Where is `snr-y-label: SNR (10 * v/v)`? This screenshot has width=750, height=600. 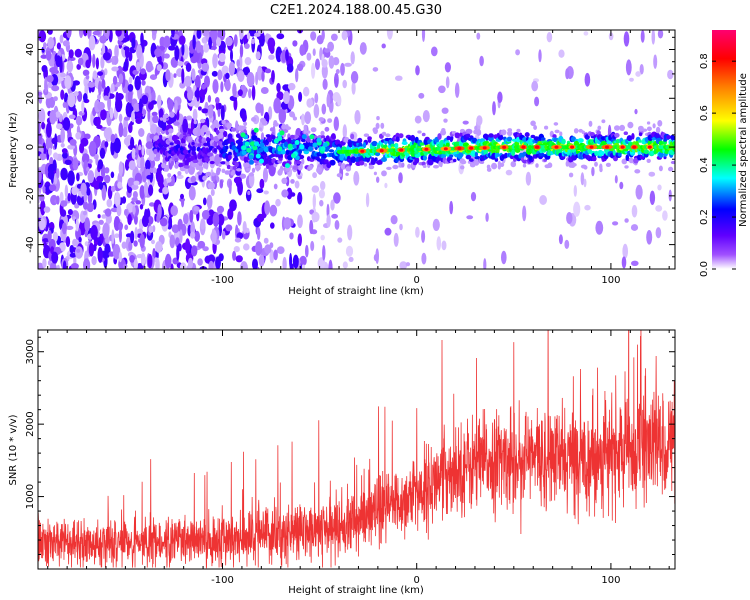
snr-y-label: SNR (10 * v/v) is located at coordinates (13, 449).